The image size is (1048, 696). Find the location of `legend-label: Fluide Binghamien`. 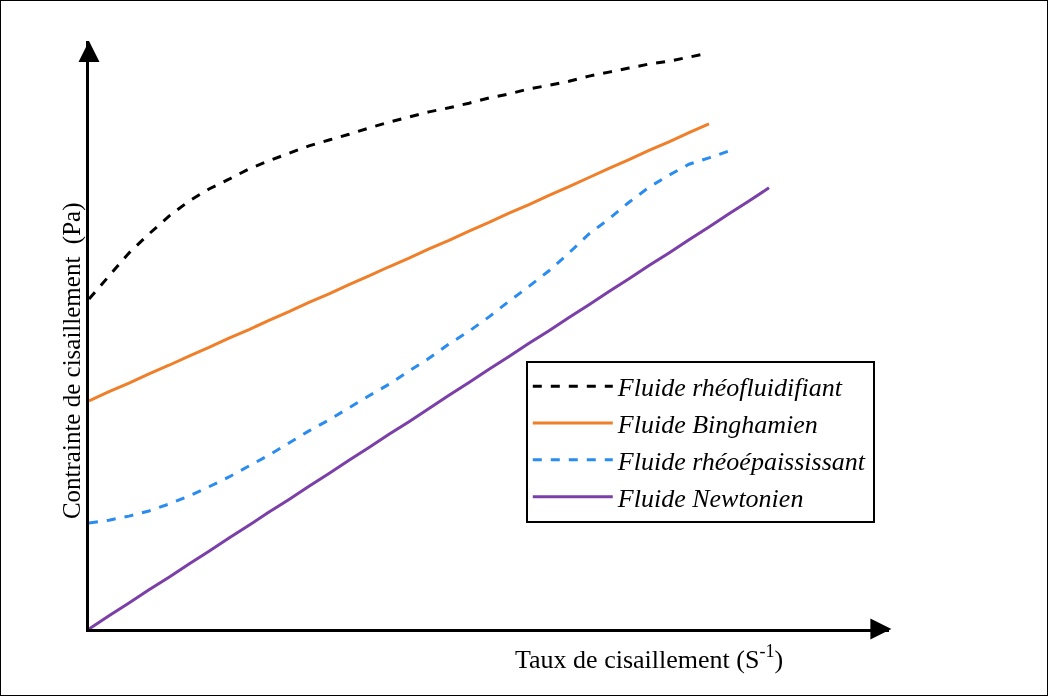

legend-label: Fluide Binghamien is located at coordinates (717, 425).